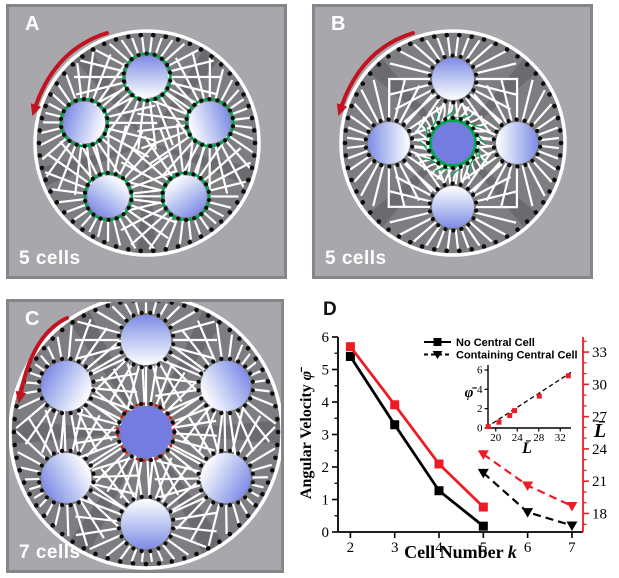 The width and height of the screenshot is (619, 578). I want to click on inset-y-tick-label: 0, so click(480, 429).